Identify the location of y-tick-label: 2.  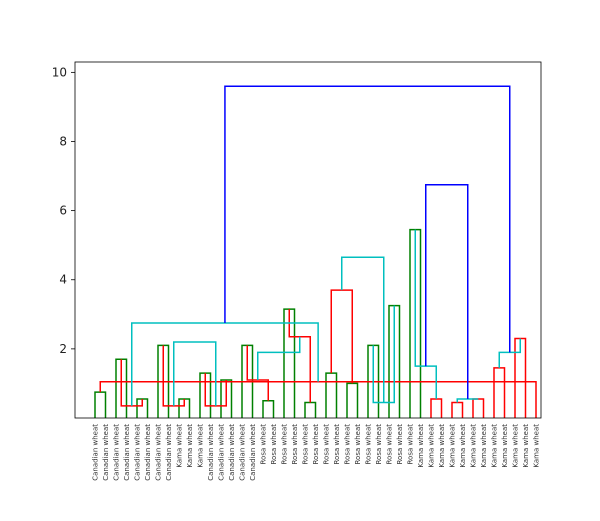
(63, 349).